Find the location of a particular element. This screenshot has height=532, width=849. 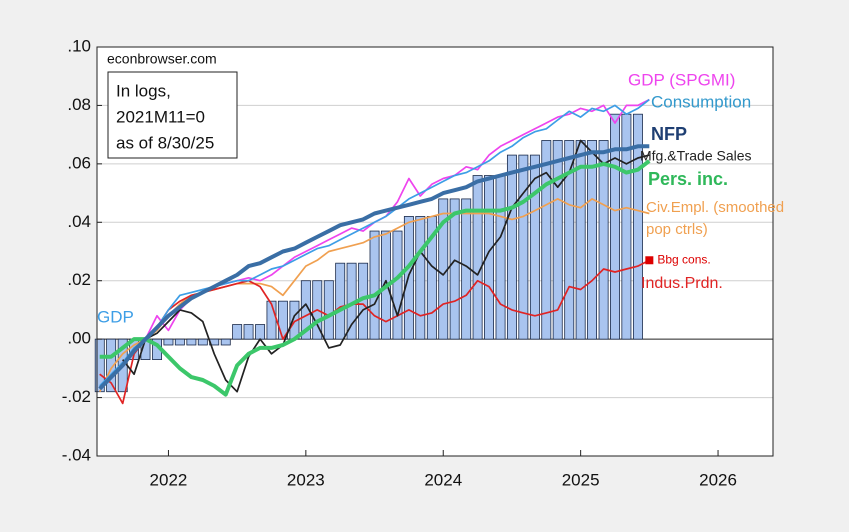

series-label-box: Civ.Empl. (smoothed pop ctrls) is located at coordinates (715, 218).